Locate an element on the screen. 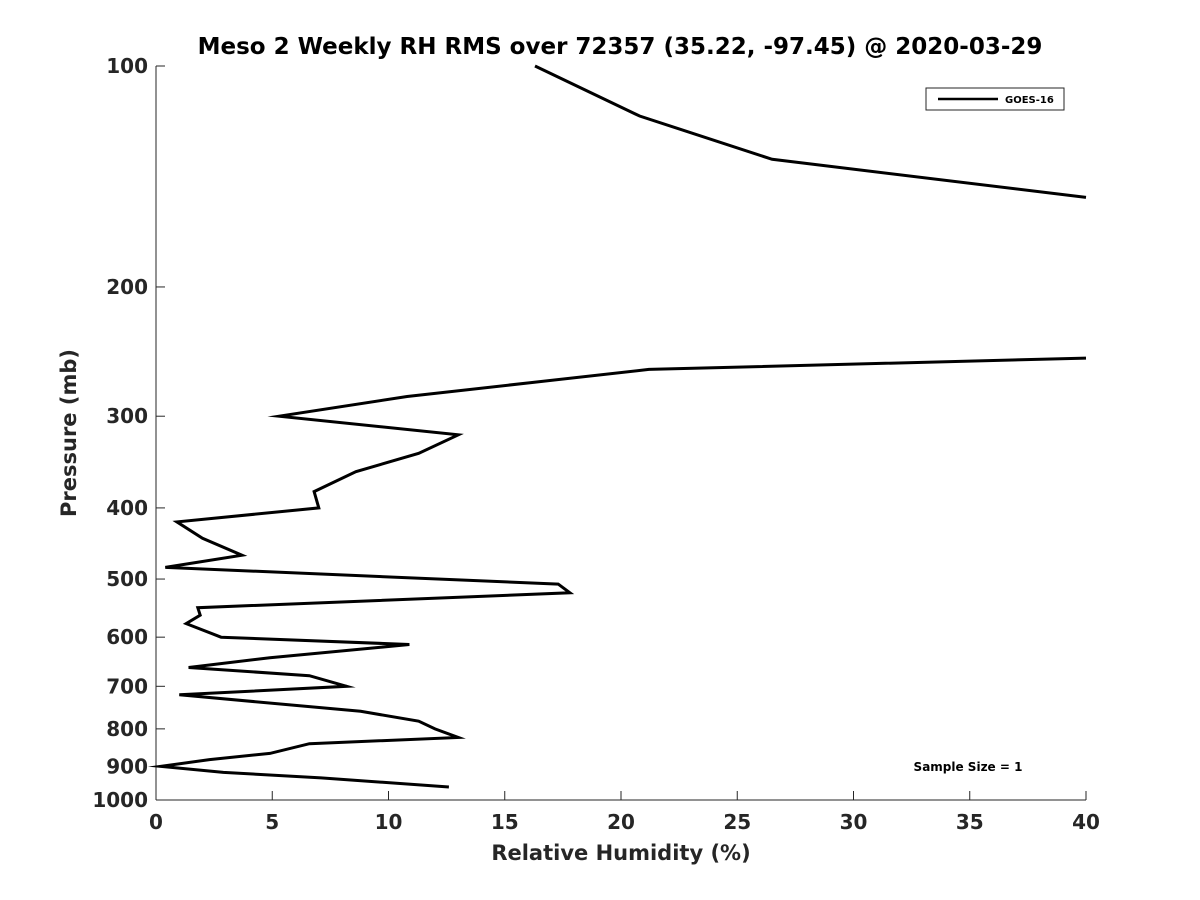  y-tick-label: 500 is located at coordinates (127, 579).